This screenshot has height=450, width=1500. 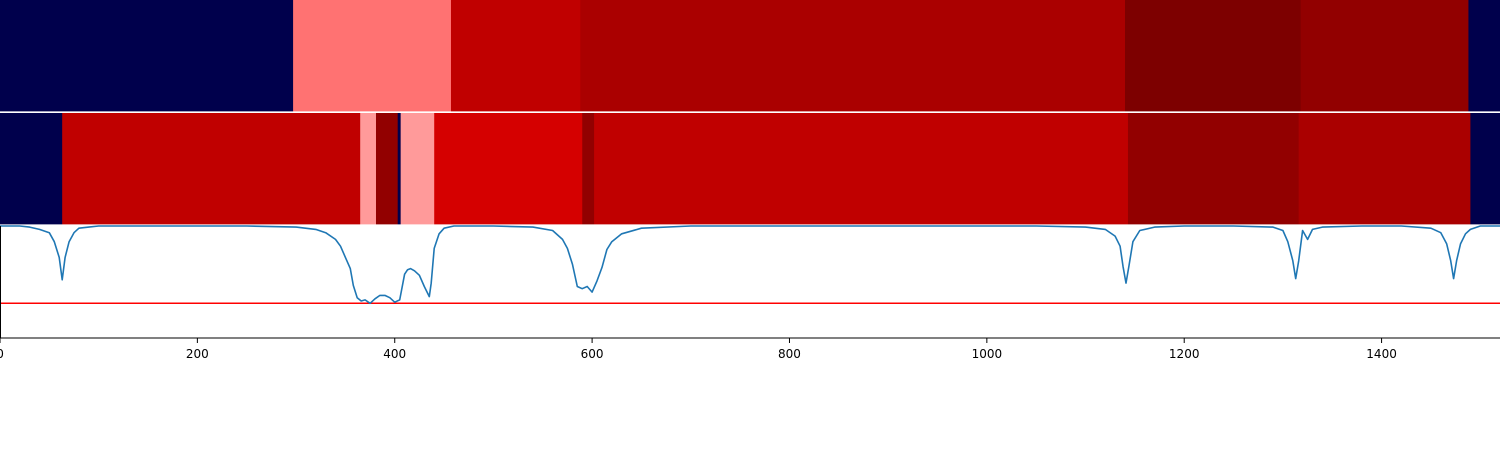 I want to click on x-tick-label: 0, so click(x=2, y=354).